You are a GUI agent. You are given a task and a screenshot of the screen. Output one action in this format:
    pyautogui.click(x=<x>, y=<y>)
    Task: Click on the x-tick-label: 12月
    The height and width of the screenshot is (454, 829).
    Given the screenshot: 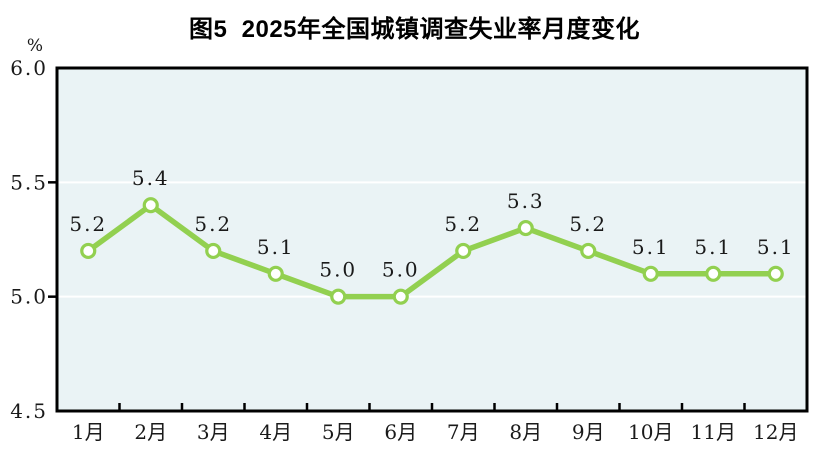 What is the action you would take?
    pyautogui.click(x=775, y=432)
    